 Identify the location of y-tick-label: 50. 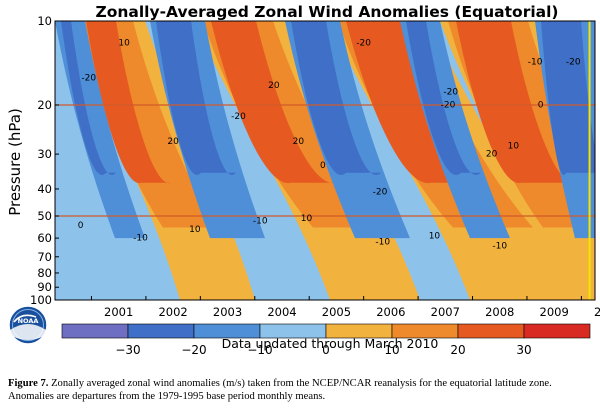
(44, 216).